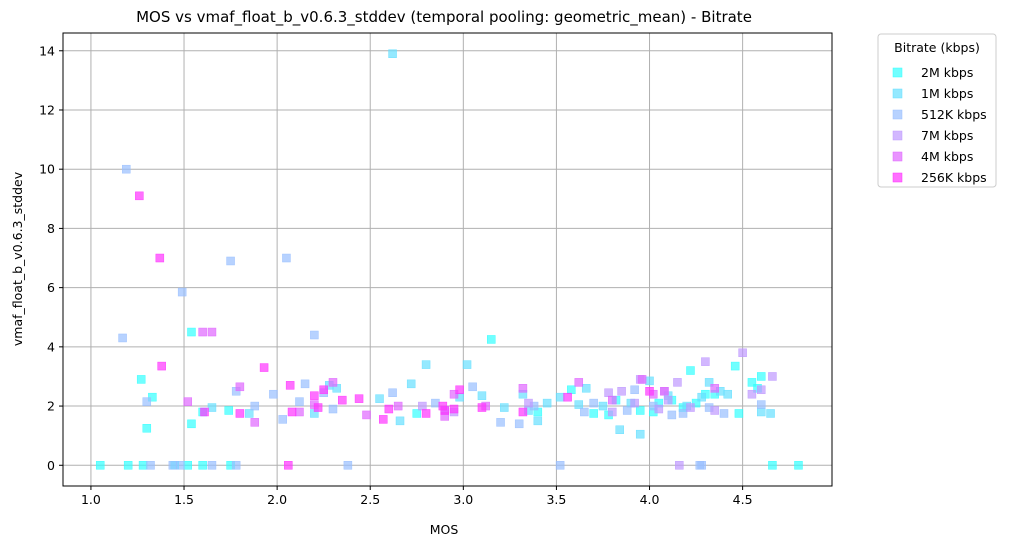  I want to click on x-axis-label: MOS, so click(444, 529).